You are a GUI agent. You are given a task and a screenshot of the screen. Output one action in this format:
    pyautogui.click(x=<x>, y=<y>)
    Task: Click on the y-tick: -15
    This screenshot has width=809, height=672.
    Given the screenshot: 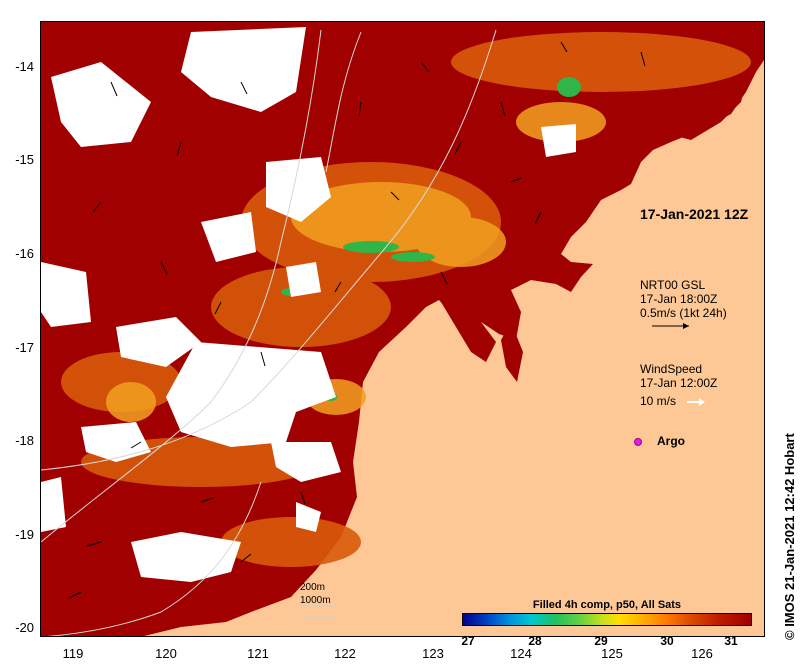 What is the action you would take?
    pyautogui.click(x=24, y=159)
    